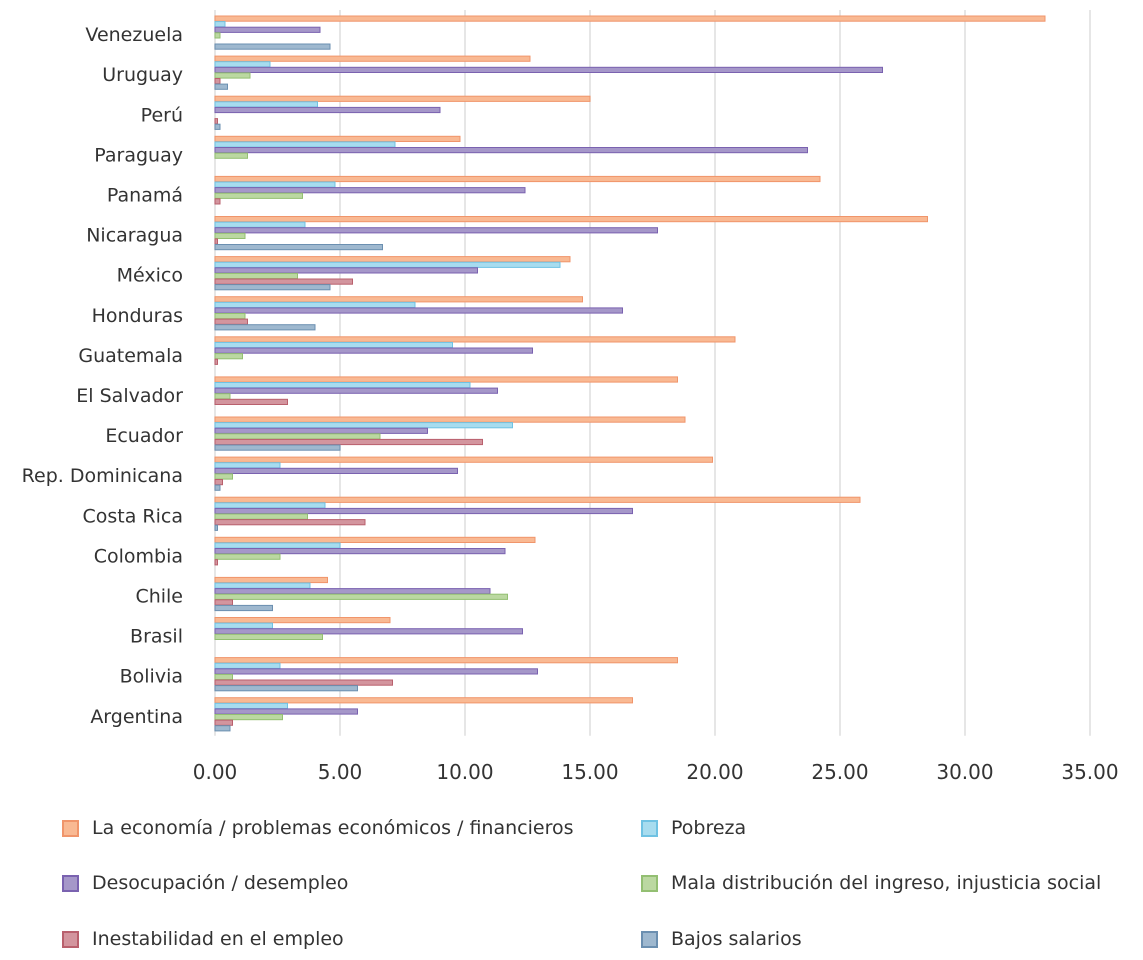 This screenshot has width=1143, height=960. Describe the element at coordinates (215, 772) in the screenshot. I see `x-tick-label: 0.00` at that location.